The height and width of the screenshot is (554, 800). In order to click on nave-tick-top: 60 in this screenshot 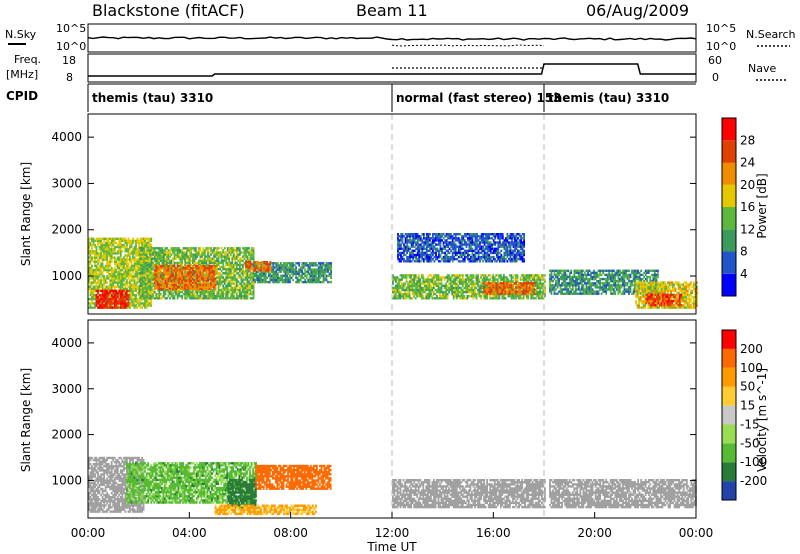, I will do `click(715, 60)`.